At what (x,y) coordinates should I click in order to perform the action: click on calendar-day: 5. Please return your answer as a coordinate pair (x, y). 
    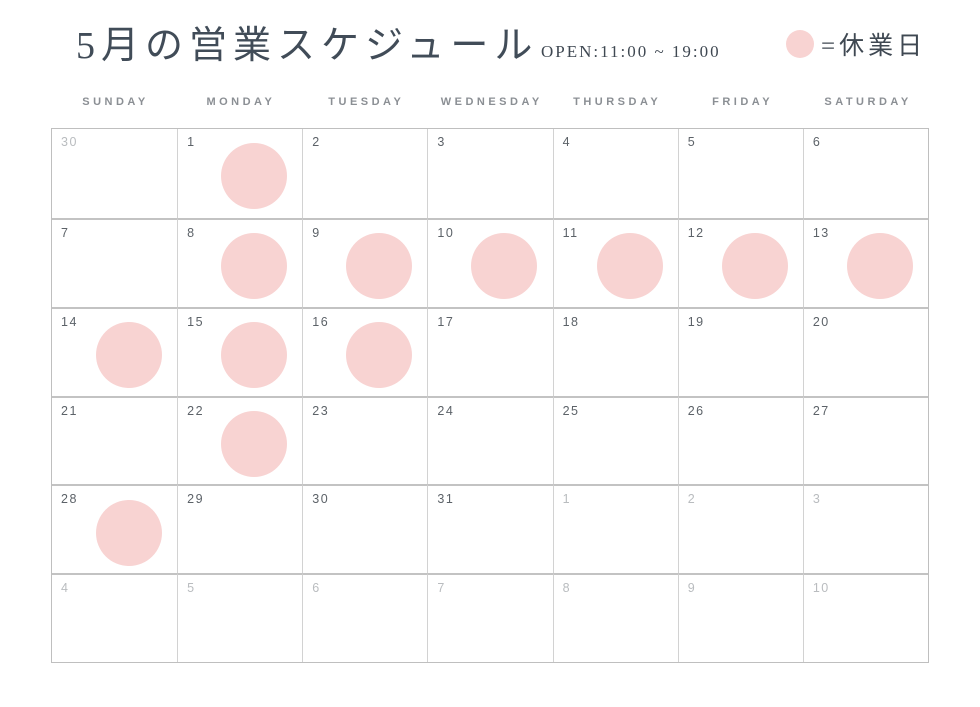
    Looking at the image, I should click on (240, 617).